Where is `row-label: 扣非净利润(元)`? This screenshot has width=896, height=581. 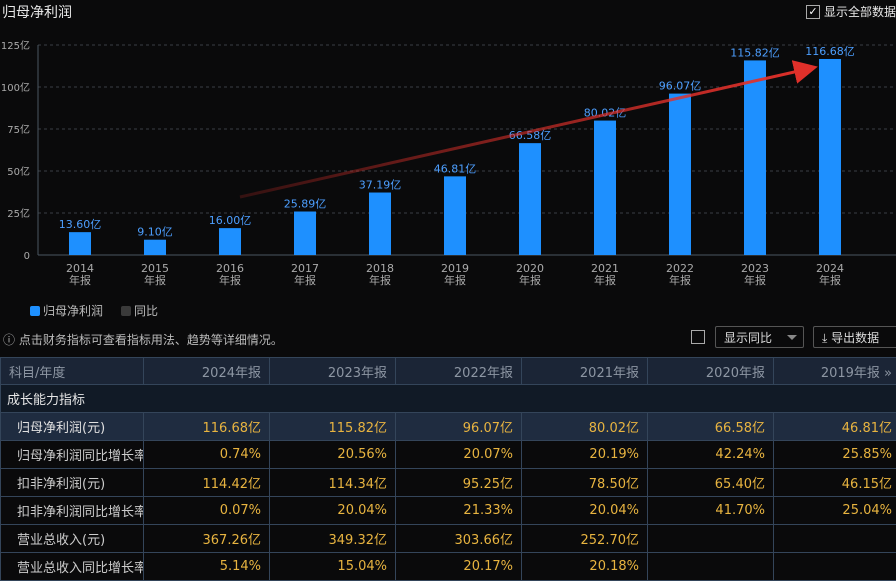
row-label: 扣非净利润(元) is located at coordinates (72, 483).